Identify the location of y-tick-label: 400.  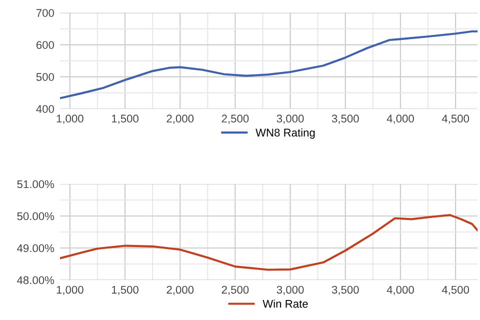
(45, 109).